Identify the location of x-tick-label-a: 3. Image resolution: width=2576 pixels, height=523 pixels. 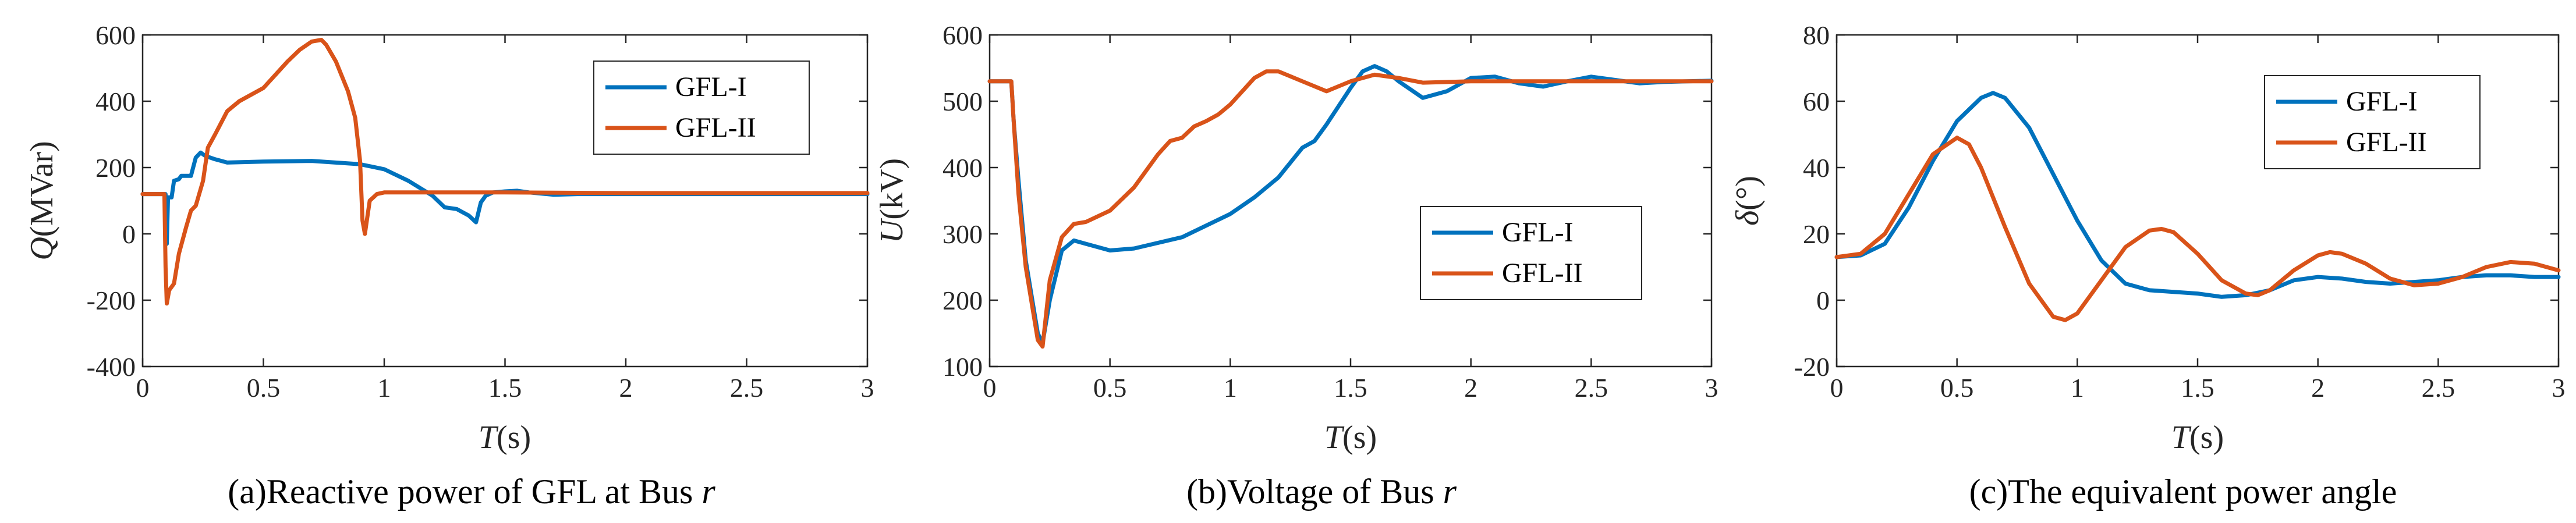
(867, 388).